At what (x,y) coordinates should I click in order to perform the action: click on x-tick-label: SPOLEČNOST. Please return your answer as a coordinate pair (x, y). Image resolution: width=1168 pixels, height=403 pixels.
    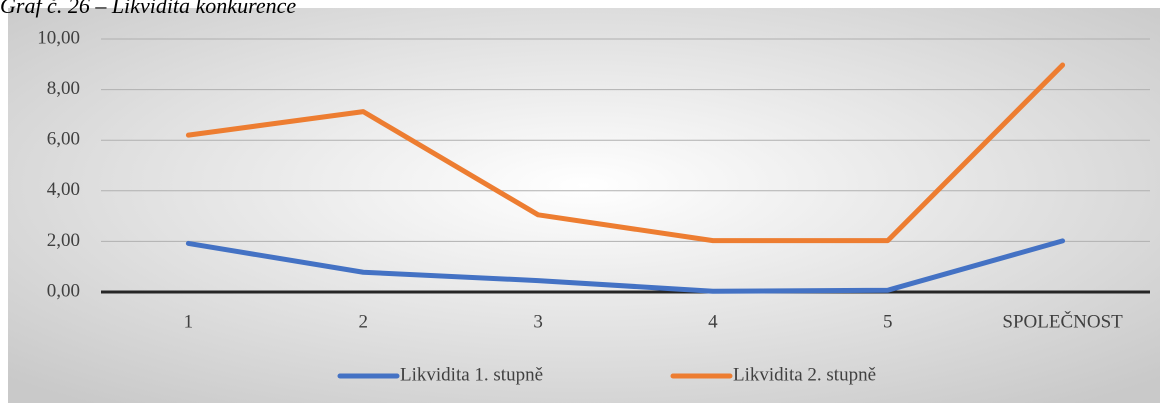
    Looking at the image, I should click on (1062, 321).